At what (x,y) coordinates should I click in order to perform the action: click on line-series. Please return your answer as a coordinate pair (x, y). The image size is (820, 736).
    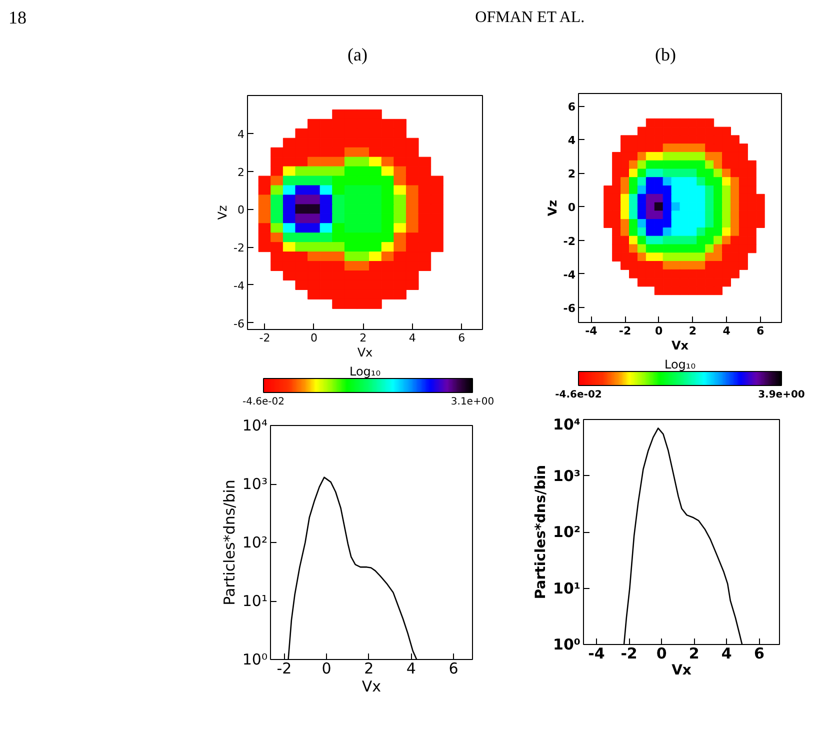
    Looking at the image, I should click on (683, 536).